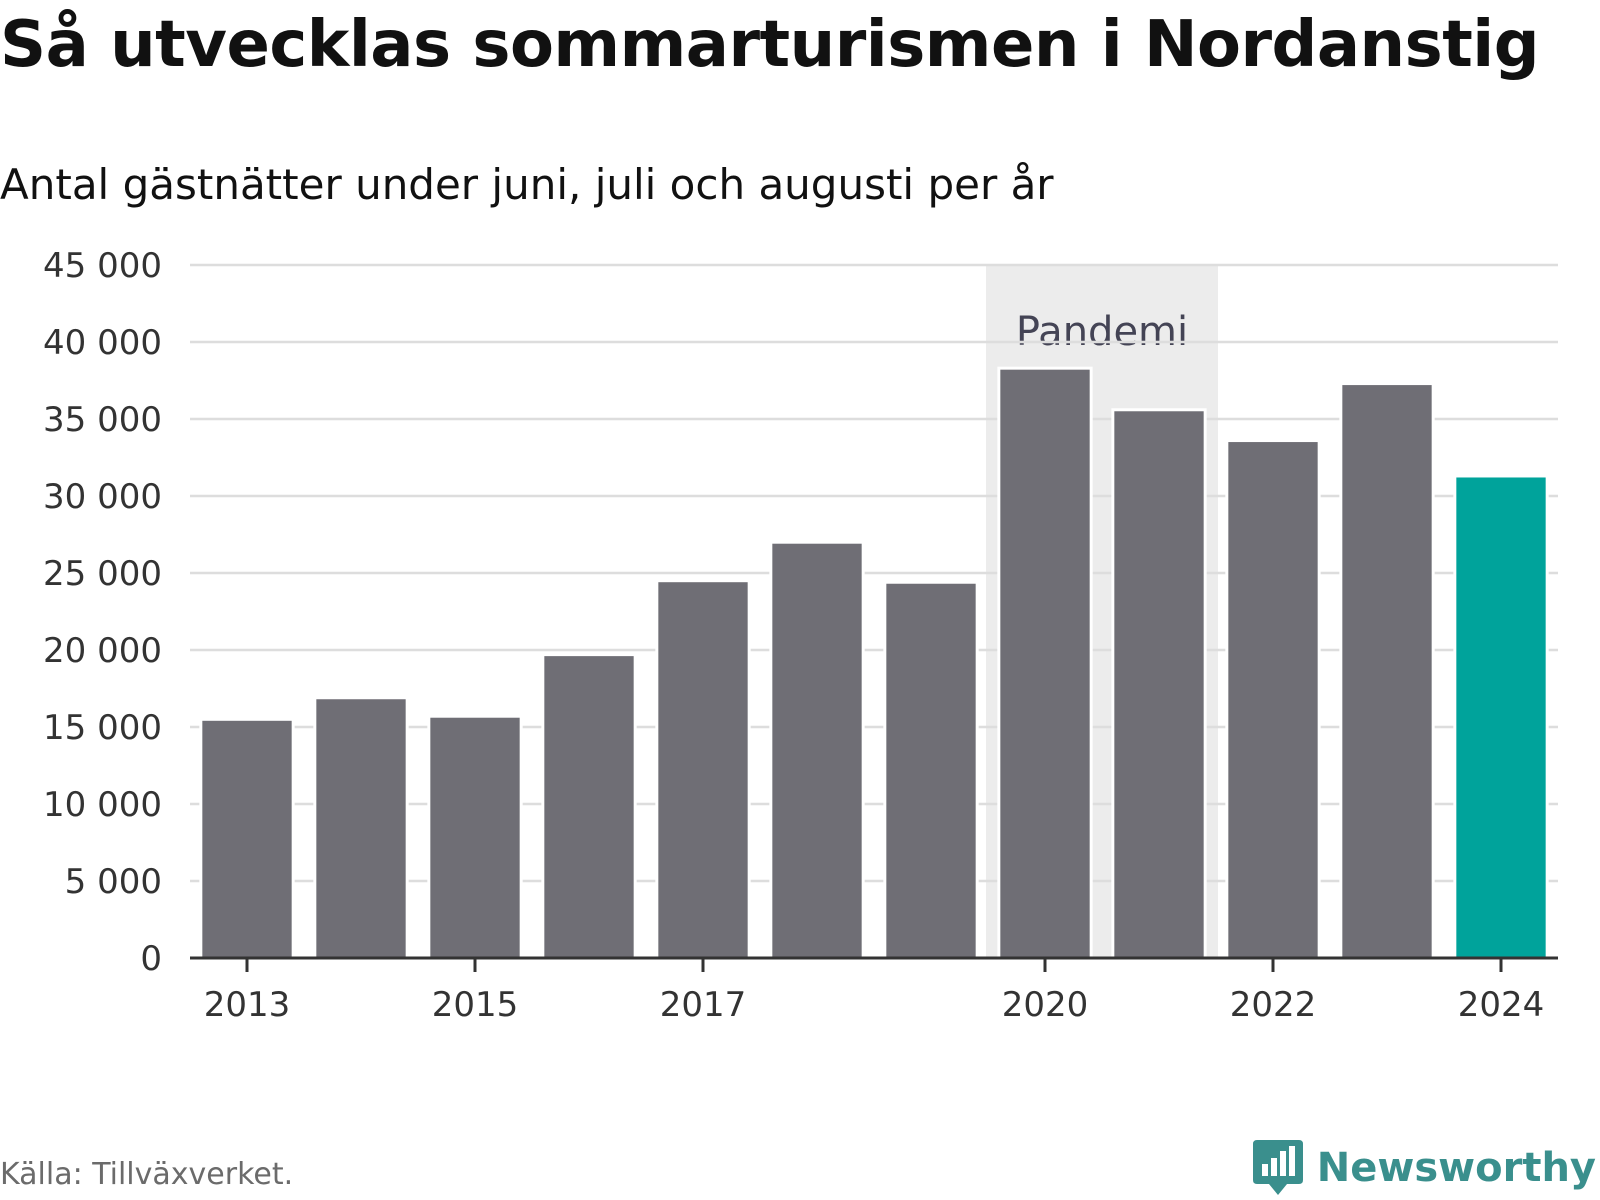  Describe the element at coordinates (102, 574) in the screenshot. I see `y-tick-label: 25 000` at that location.